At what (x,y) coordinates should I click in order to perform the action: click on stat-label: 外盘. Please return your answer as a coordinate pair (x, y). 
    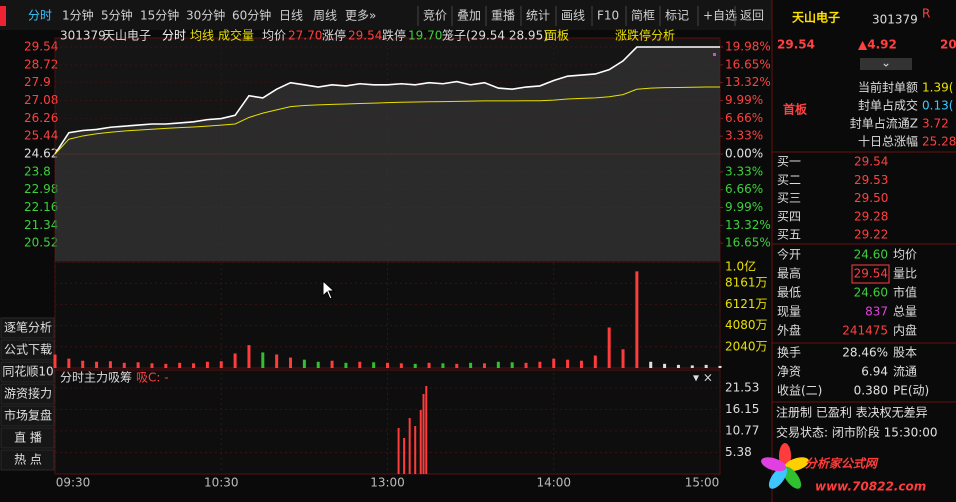
    Looking at the image, I should click on (789, 330).